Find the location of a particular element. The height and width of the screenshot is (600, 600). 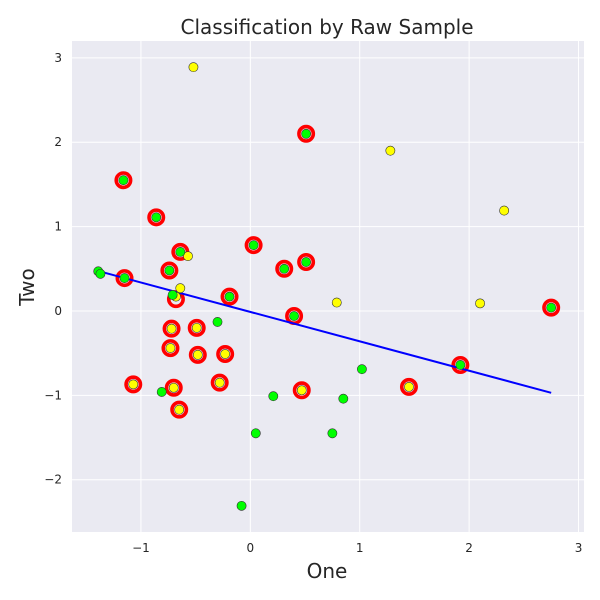

x-axis-label: One is located at coordinates (327, 571).